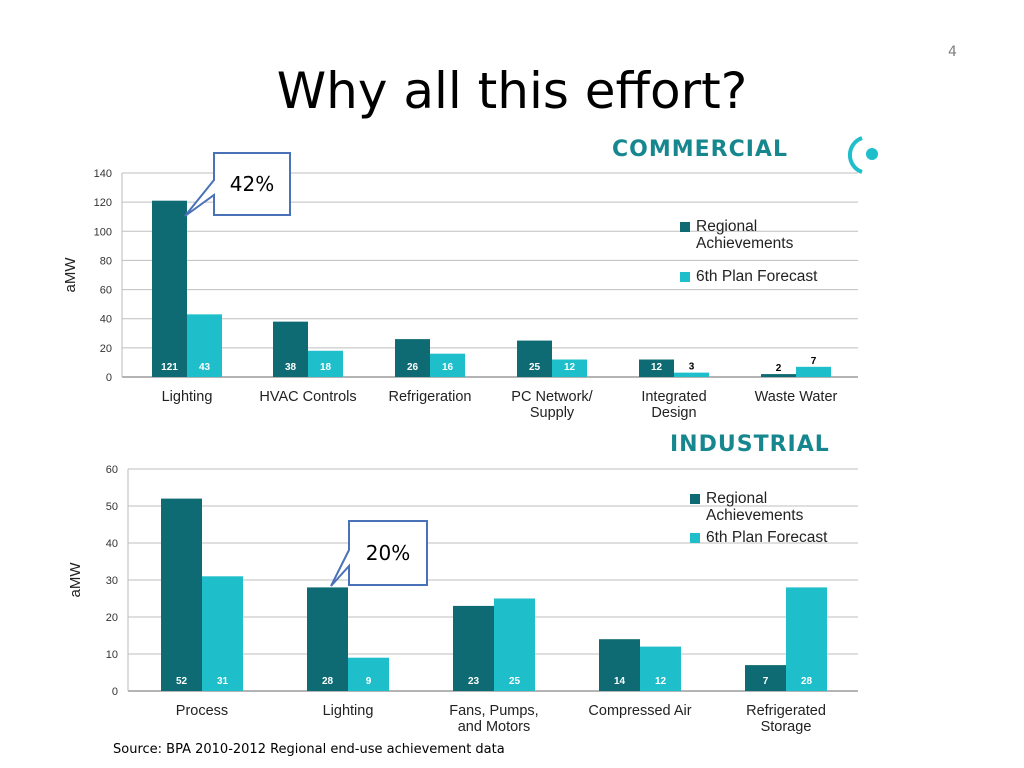 Image resolution: width=1024 pixels, height=768 pixels. Describe the element at coordinates (106, 320) in the screenshot. I see `commercial-y-tick-label: 40` at that location.